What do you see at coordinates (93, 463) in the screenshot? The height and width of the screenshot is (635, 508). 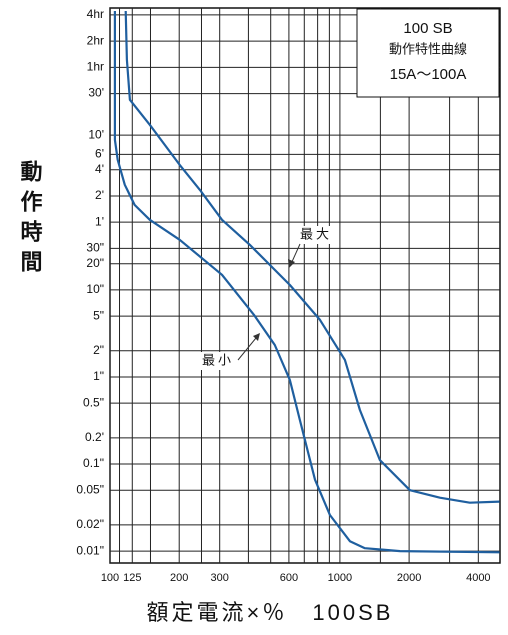 I see `y-tick-label: 0.1"` at bounding box center [93, 463].